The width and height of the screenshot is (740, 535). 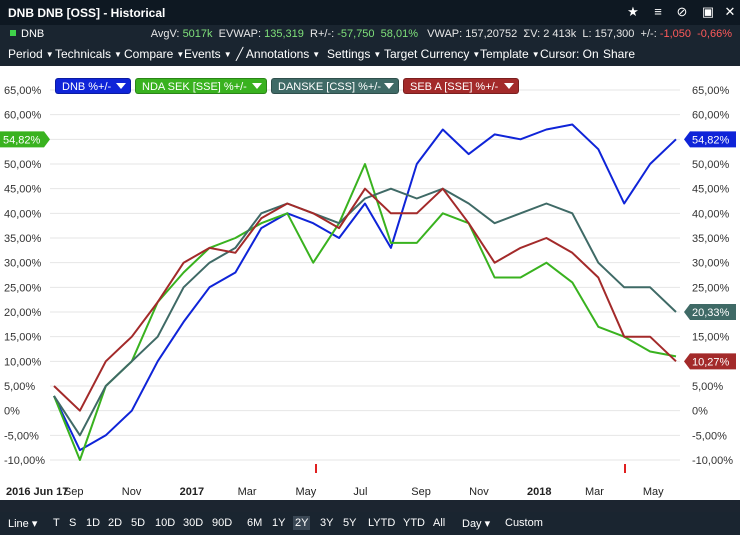 I want to click on avgv-label: AvgV:, so click(x=165, y=34).